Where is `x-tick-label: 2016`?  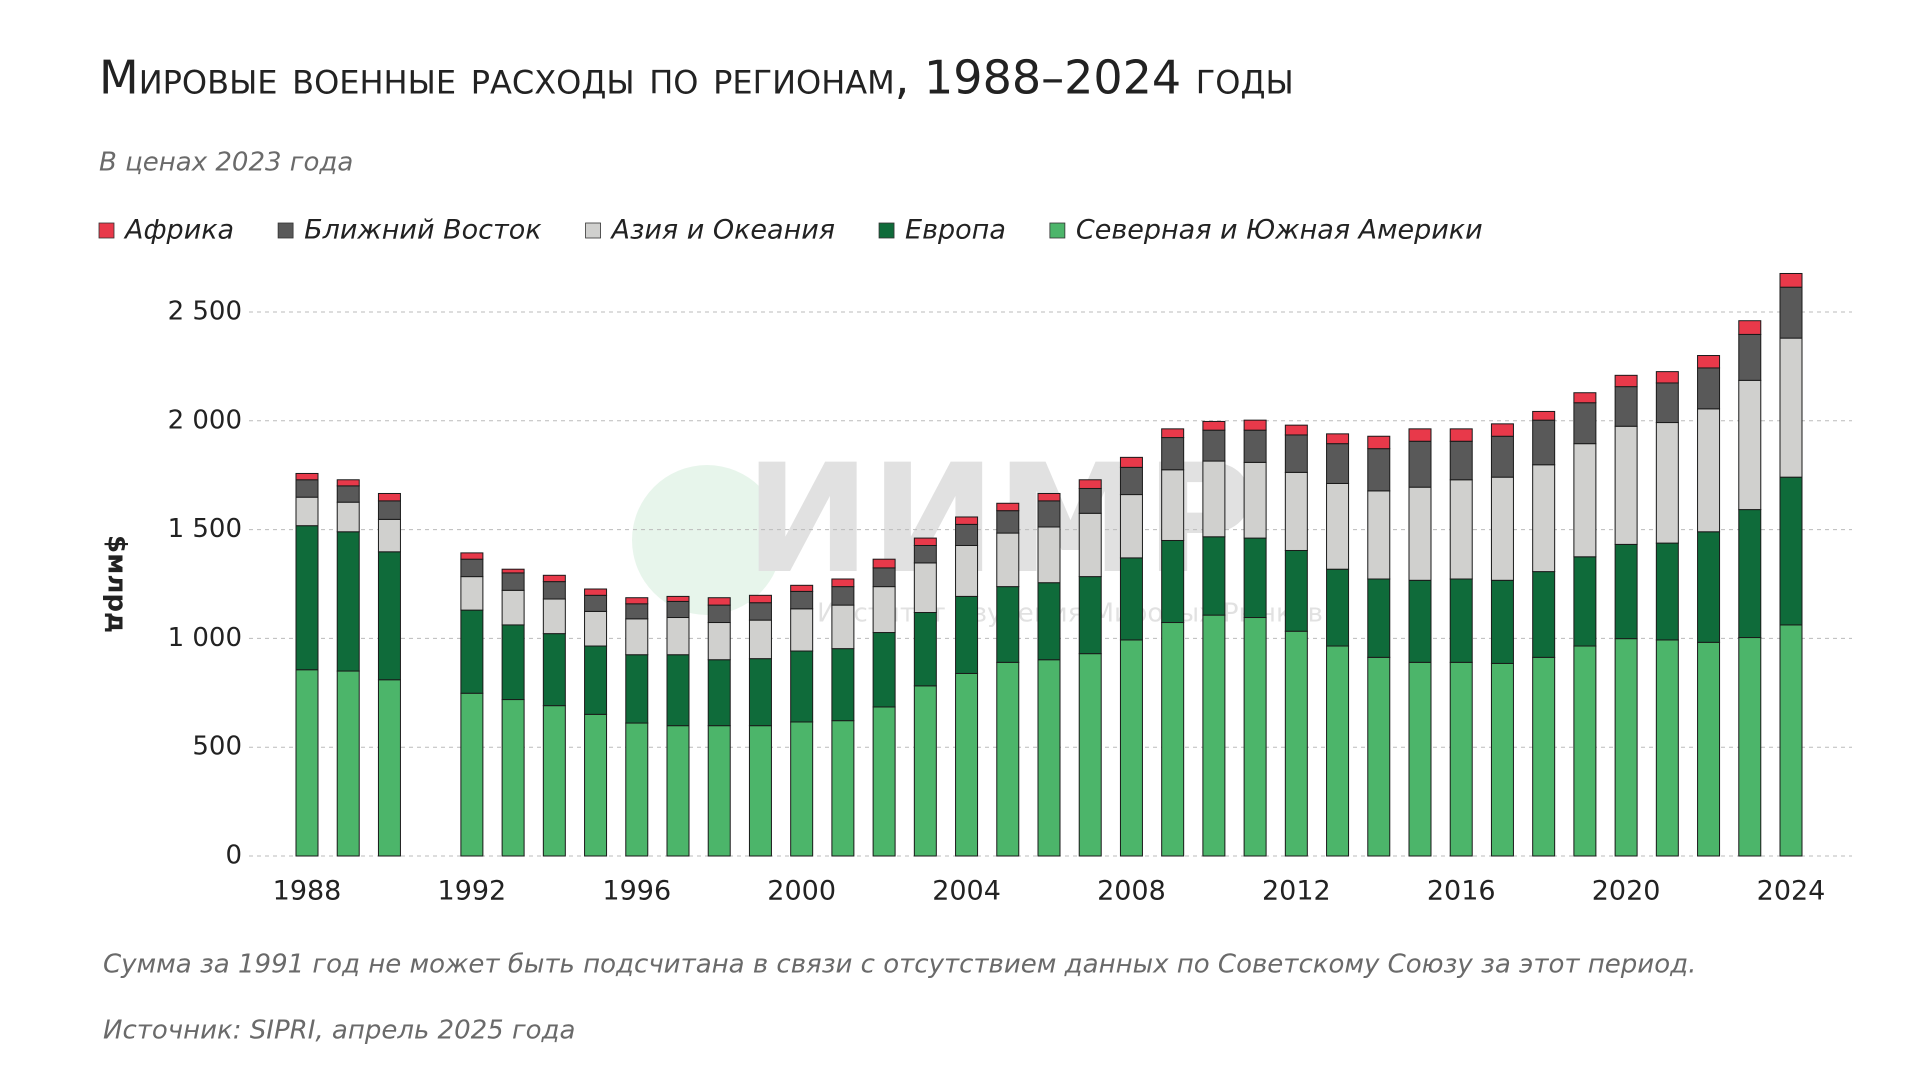 x-tick-label: 2016 is located at coordinates (1461, 891).